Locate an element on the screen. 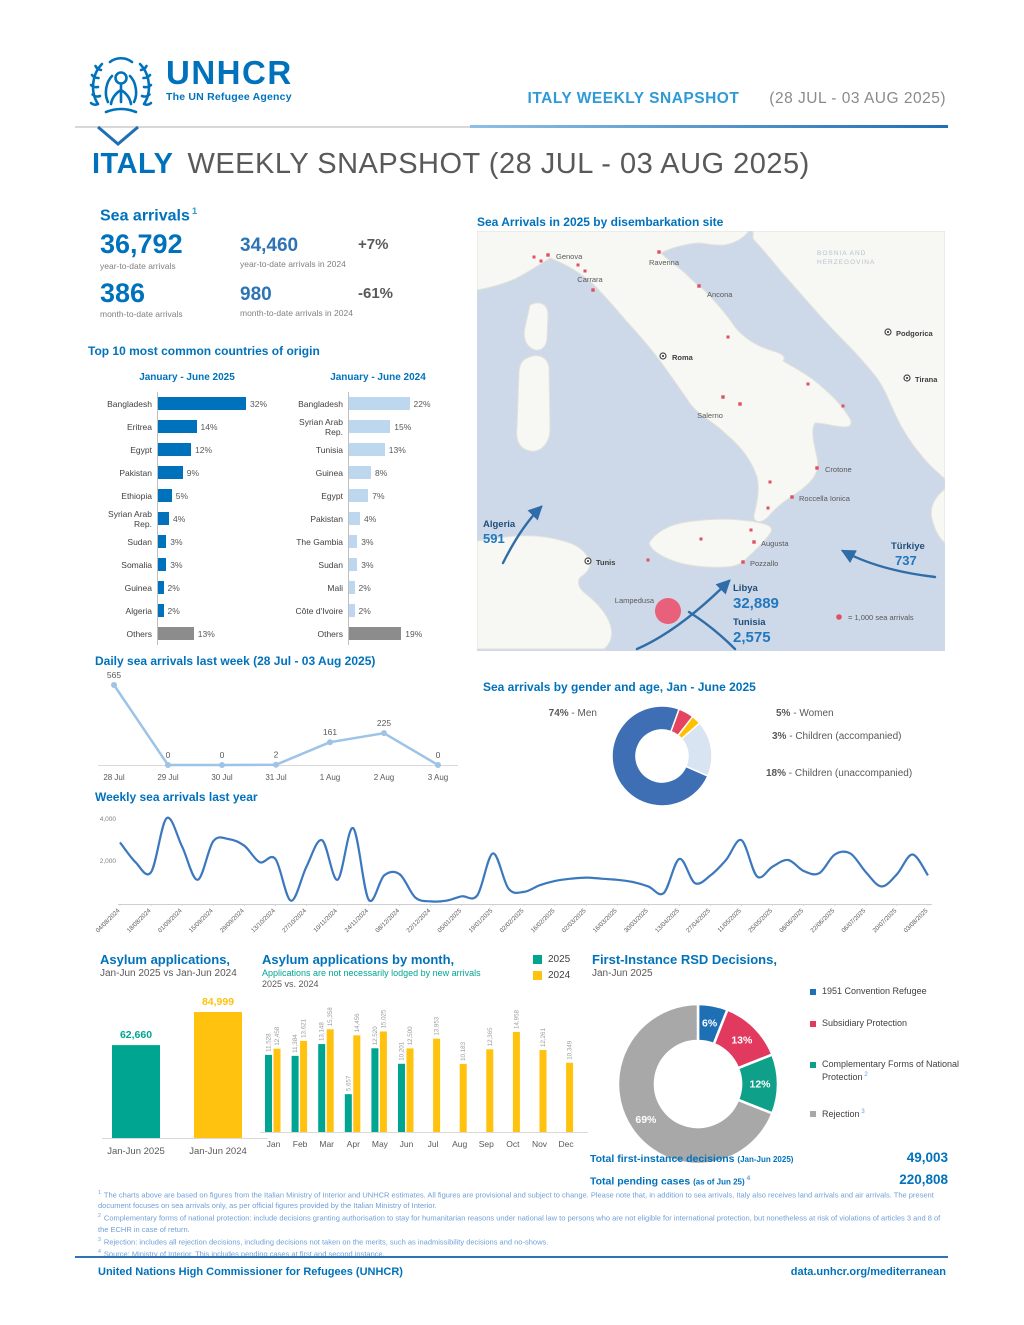 The height and width of the screenshot is (1325, 1024). svg-text: 29/09/2024 is located at coordinates (232, 920).